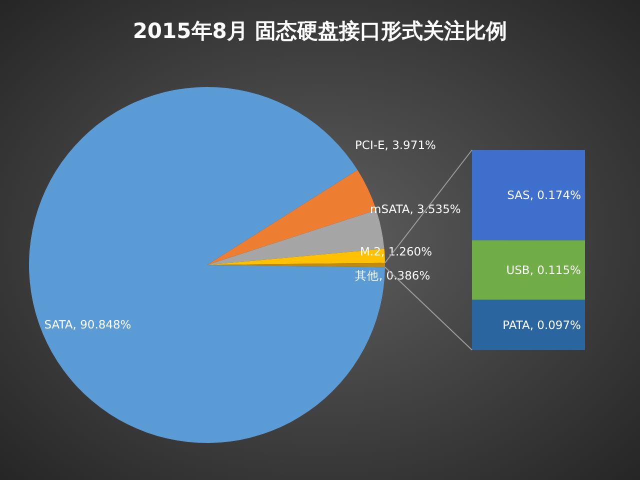 This screenshot has width=640, height=480. What do you see at coordinates (544, 195) in the screenshot?
I see `data-label: SAS, 0.174%` at bounding box center [544, 195].